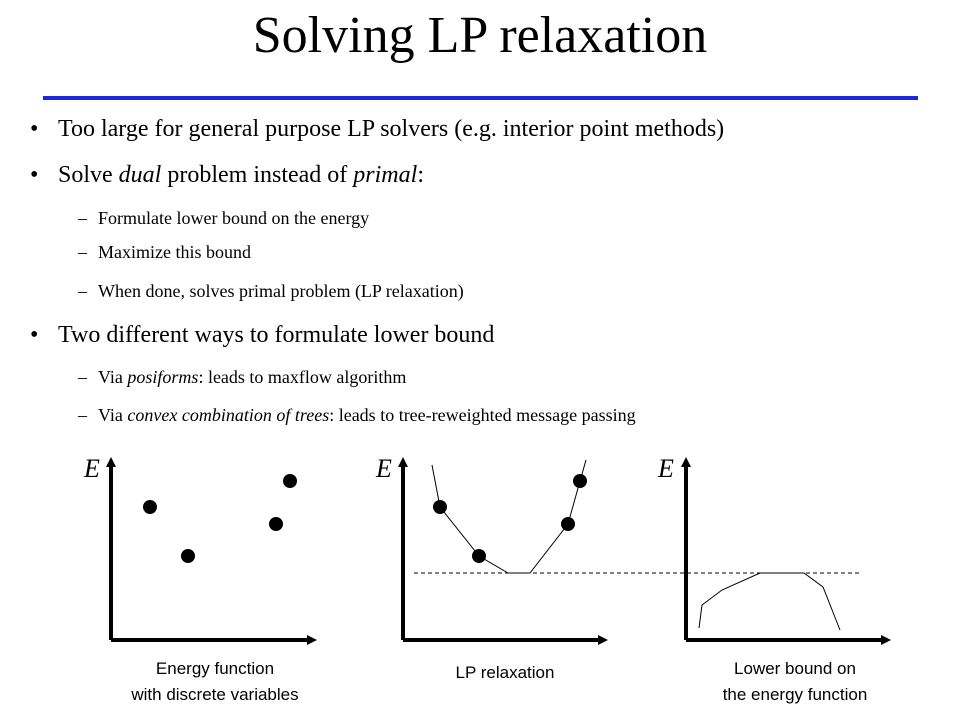  Describe the element at coordinates (163, 377) in the screenshot. I see `emphasis-posiforms: posiforms` at that location.